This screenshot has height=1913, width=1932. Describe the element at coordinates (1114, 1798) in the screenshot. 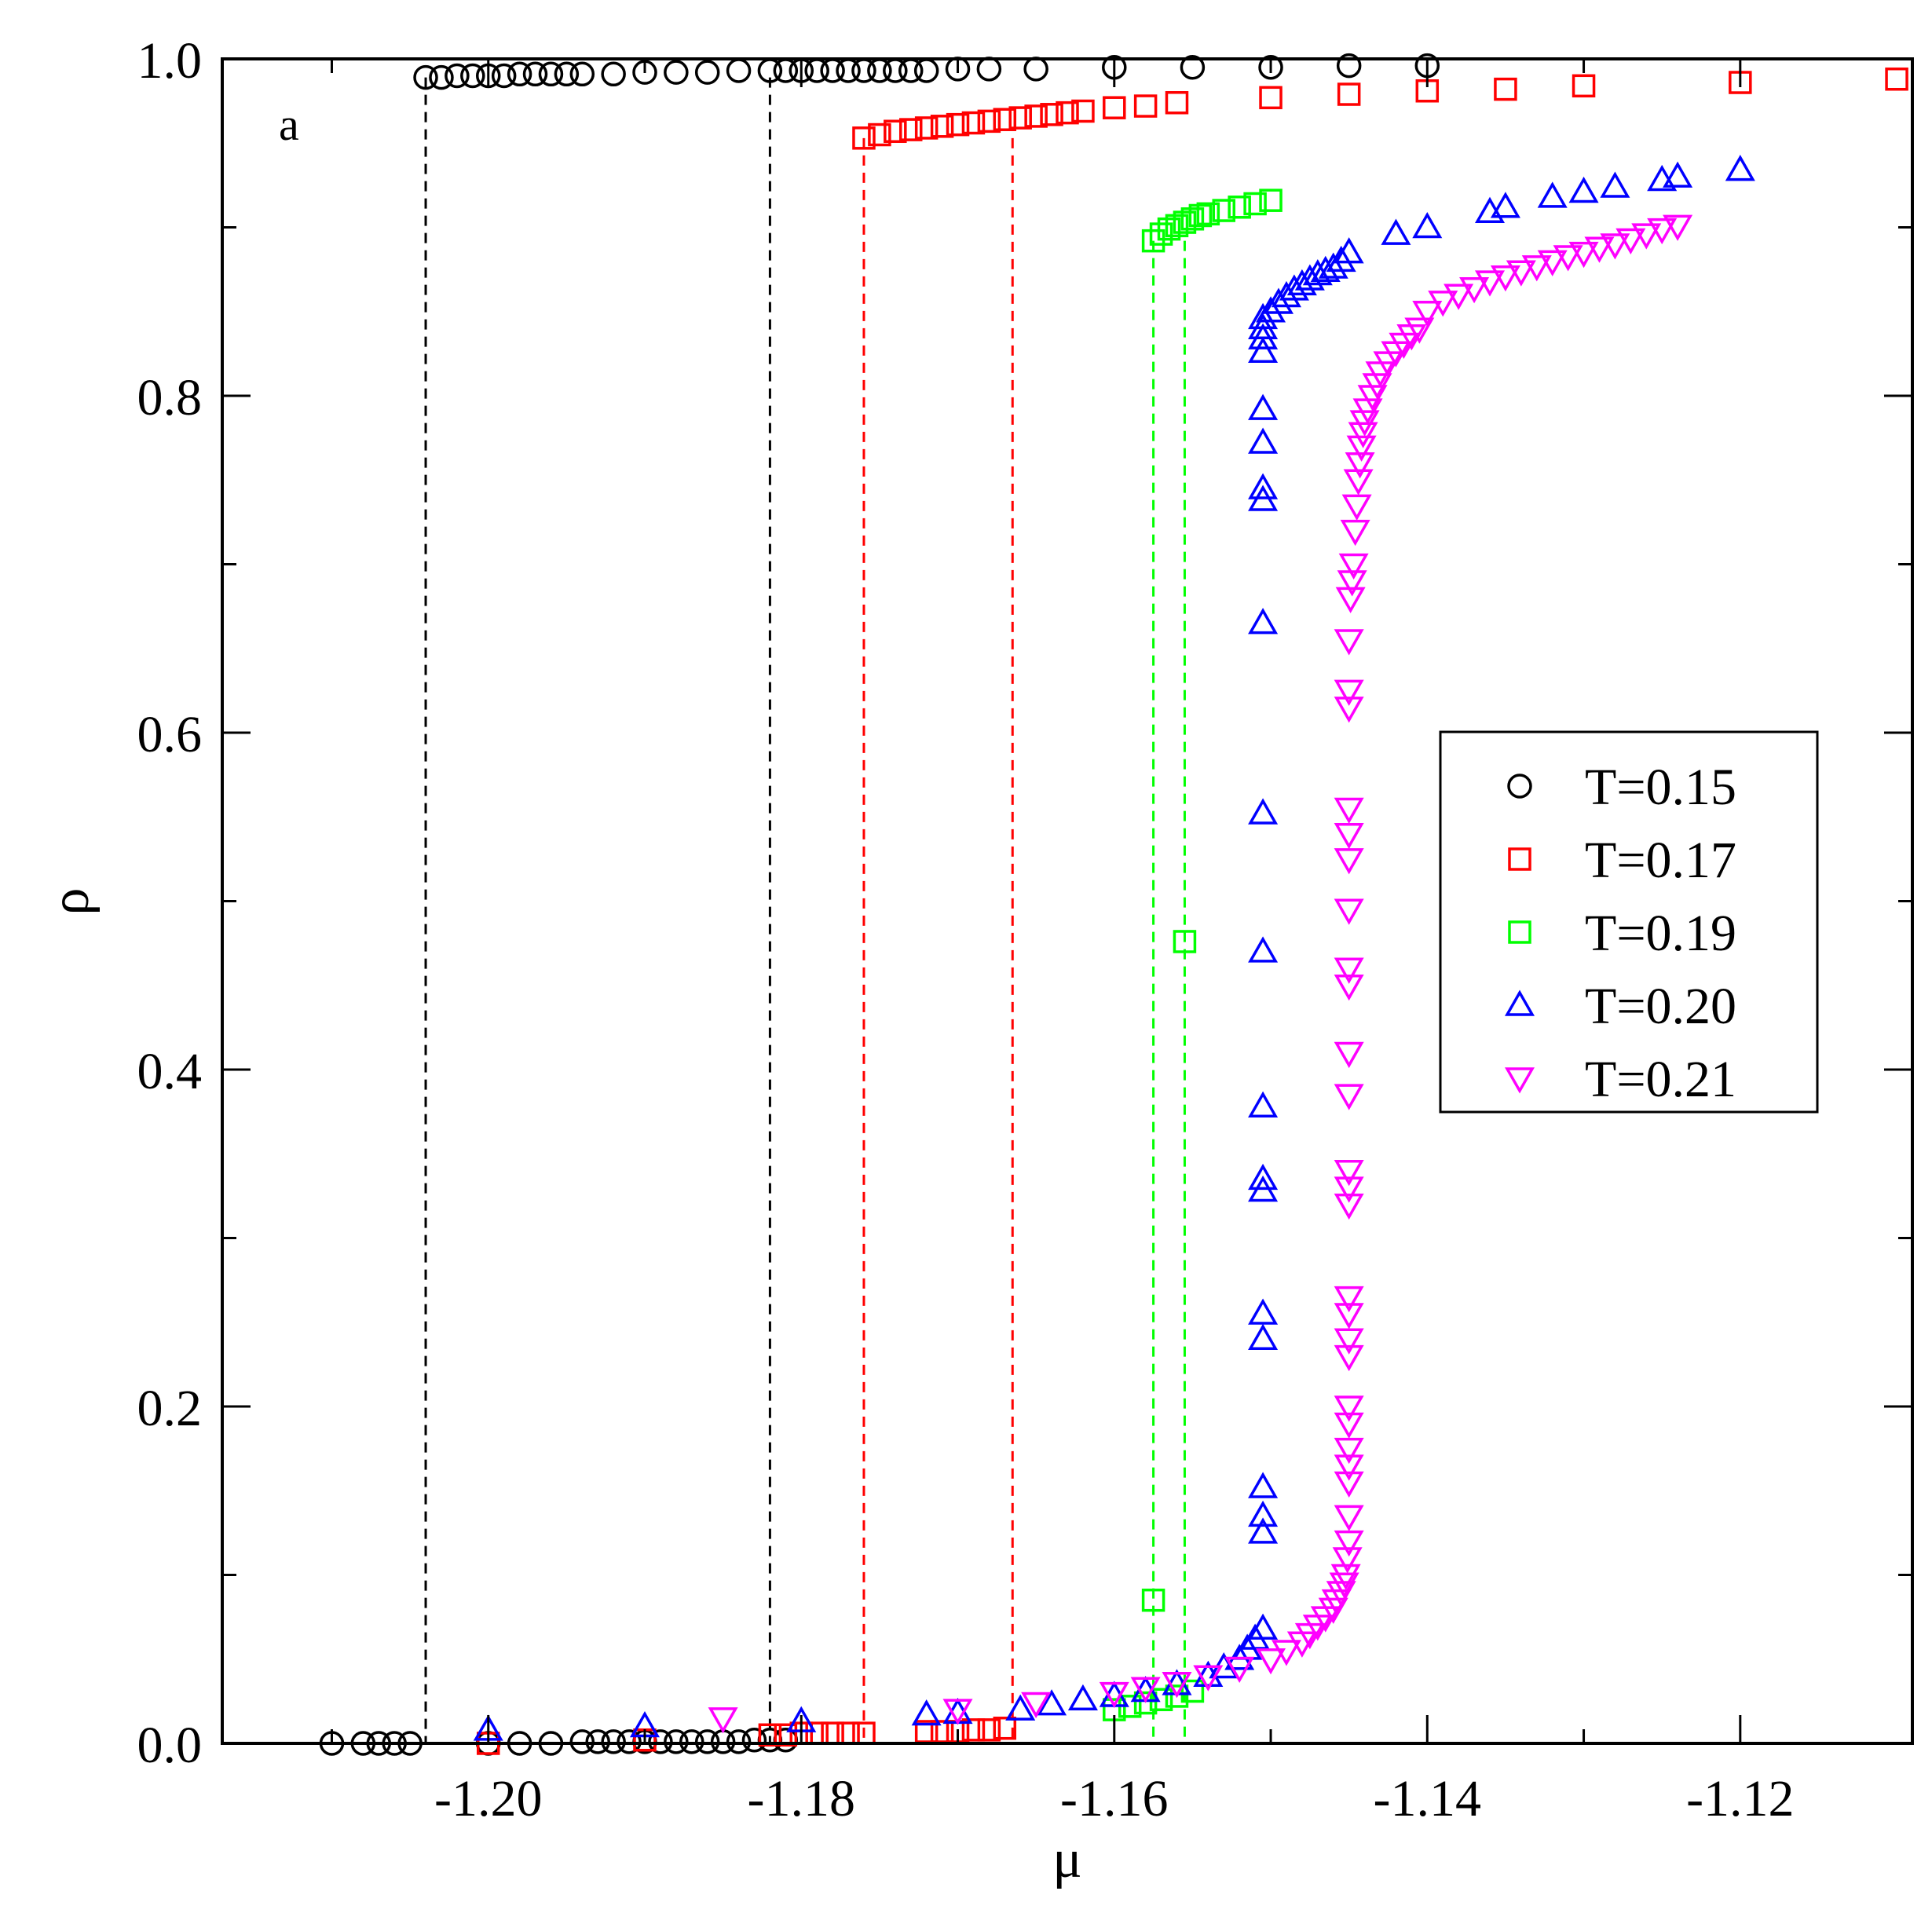

I see `x-tick-label: -1.16` at that location.